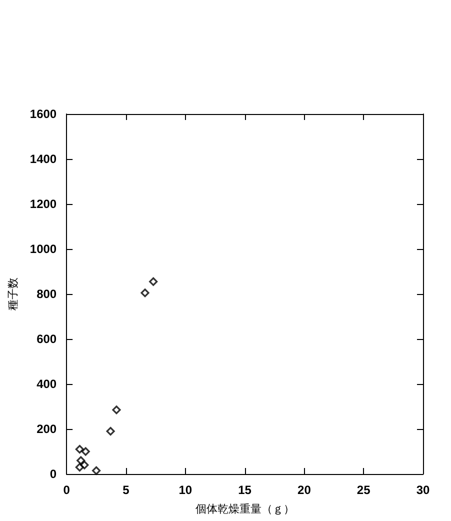 This screenshot has height=521, width=451. I want to click on x-axis-title: 個体乾燥重量（ｇ）, so click(244, 509).